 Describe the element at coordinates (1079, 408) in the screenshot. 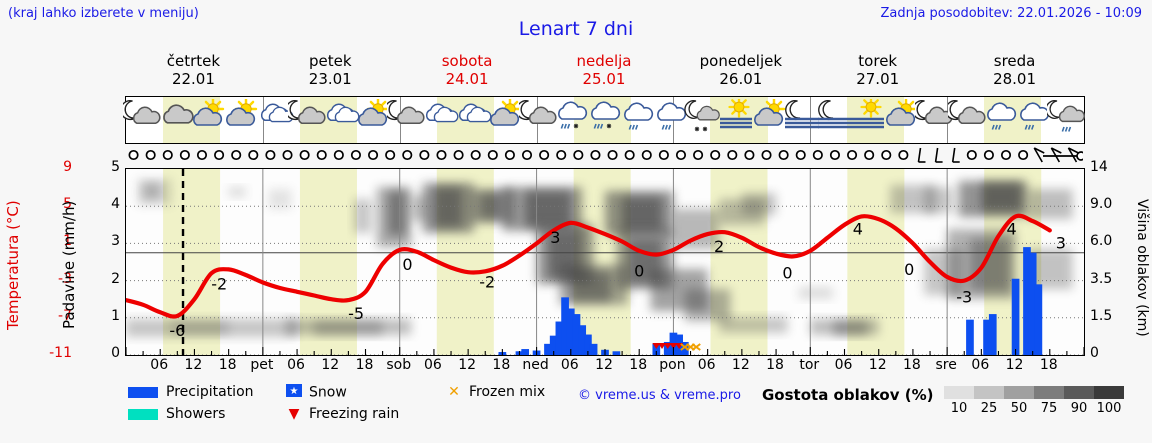

I see `cloud-scale-label: 90` at that location.